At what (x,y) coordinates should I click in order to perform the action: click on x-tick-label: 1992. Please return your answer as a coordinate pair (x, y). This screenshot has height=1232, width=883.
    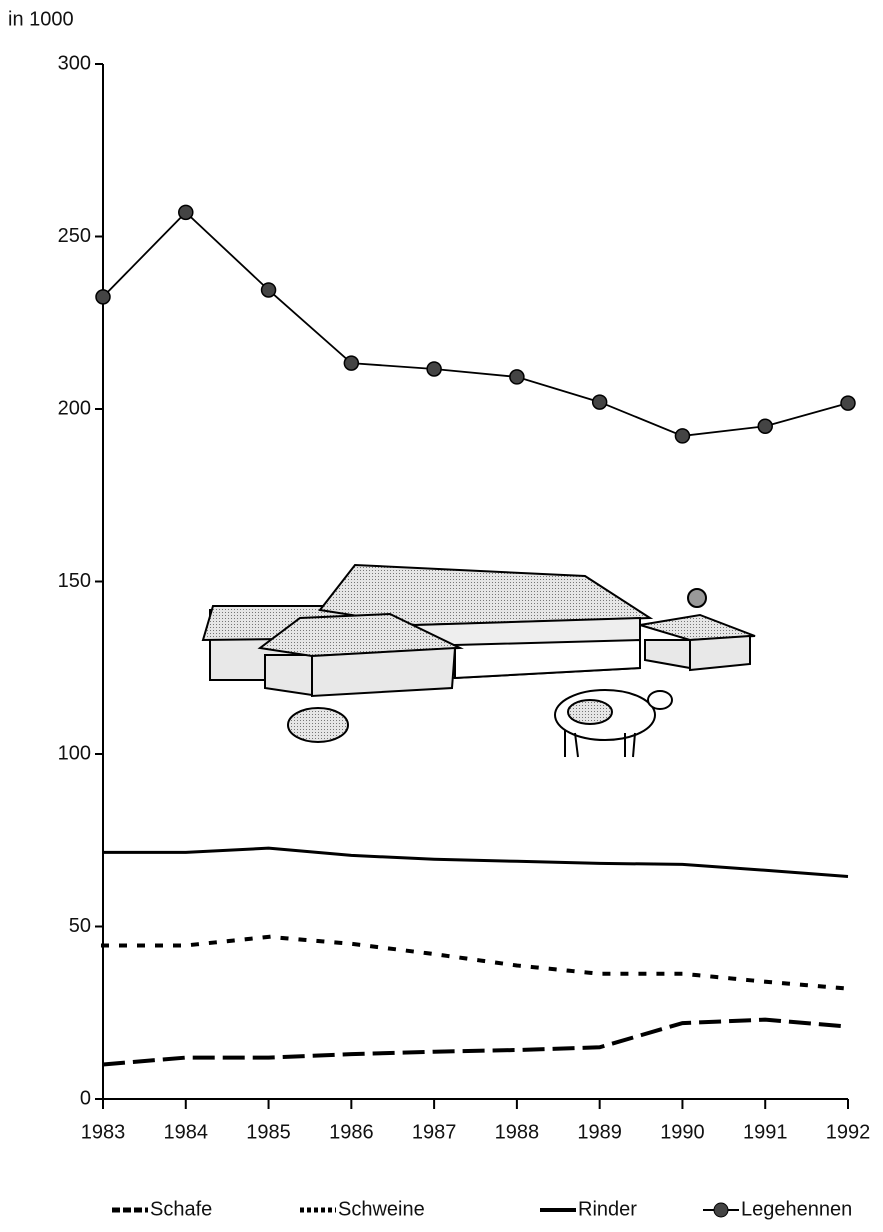
    Looking at the image, I should click on (848, 1132).